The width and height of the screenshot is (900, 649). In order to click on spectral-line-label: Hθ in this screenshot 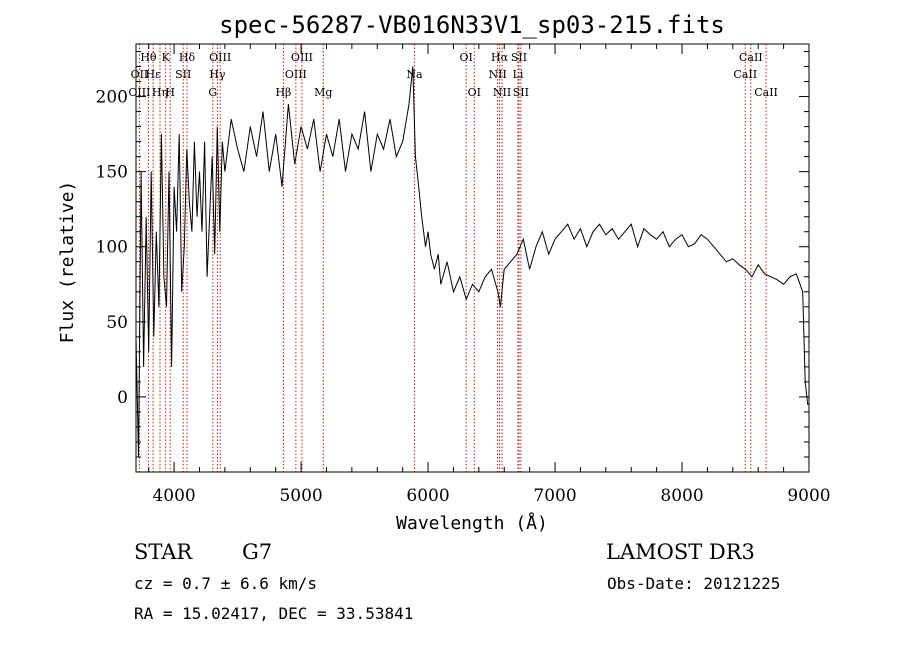, I will do `click(148, 57)`.